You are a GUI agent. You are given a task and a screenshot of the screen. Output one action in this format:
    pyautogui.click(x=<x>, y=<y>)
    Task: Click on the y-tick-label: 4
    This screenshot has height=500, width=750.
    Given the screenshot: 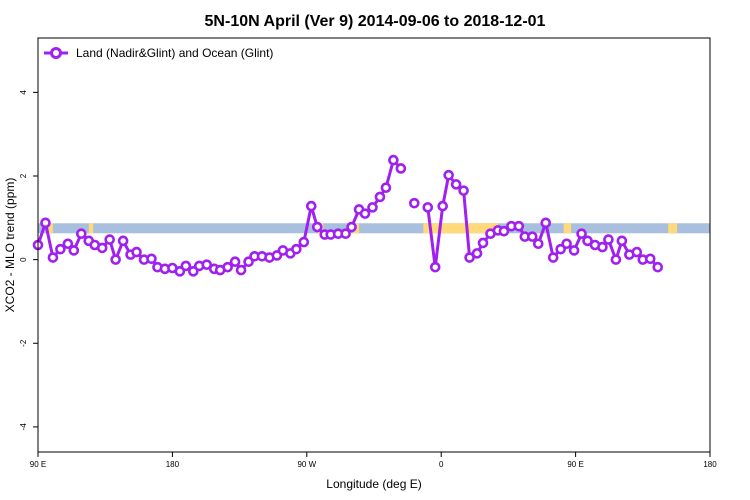 What is the action you would take?
    pyautogui.click(x=23, y=92)
    